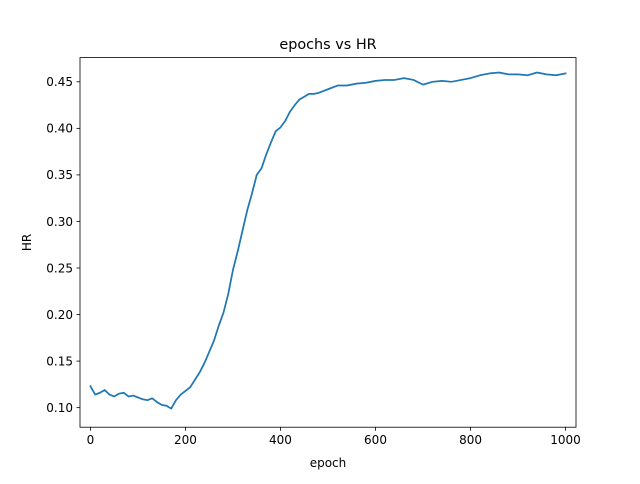 The image size is (640, 484). What do you see at coordinates (185, 440) in the screenshot?
I see `x-tick-label: 200` at bounding box center [185, 440].